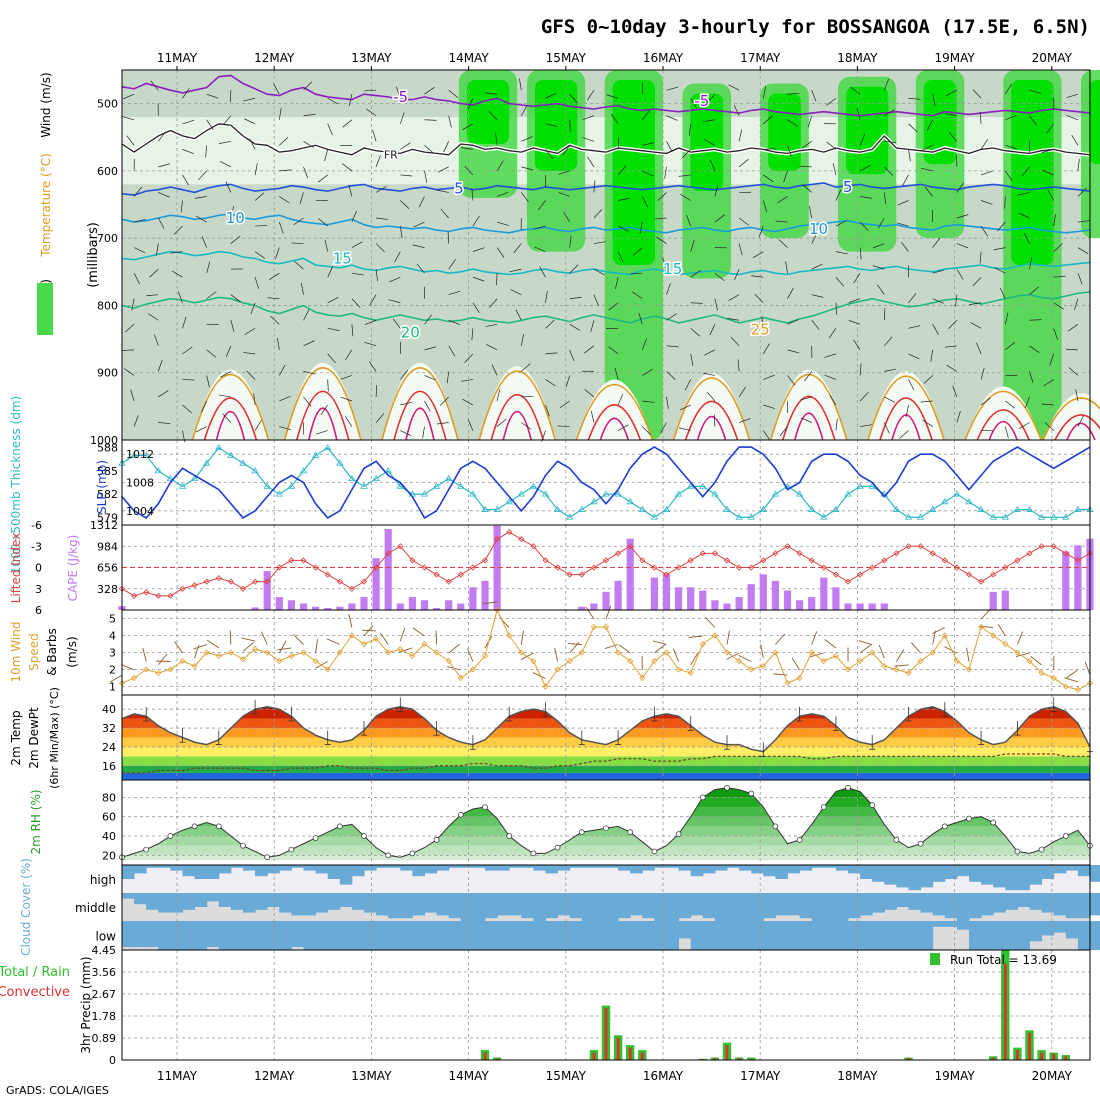  What do you see at coordinates (109, 797) in the screenshot?
I see `rh-tick-label: 80` at bounding box center [109, 797].